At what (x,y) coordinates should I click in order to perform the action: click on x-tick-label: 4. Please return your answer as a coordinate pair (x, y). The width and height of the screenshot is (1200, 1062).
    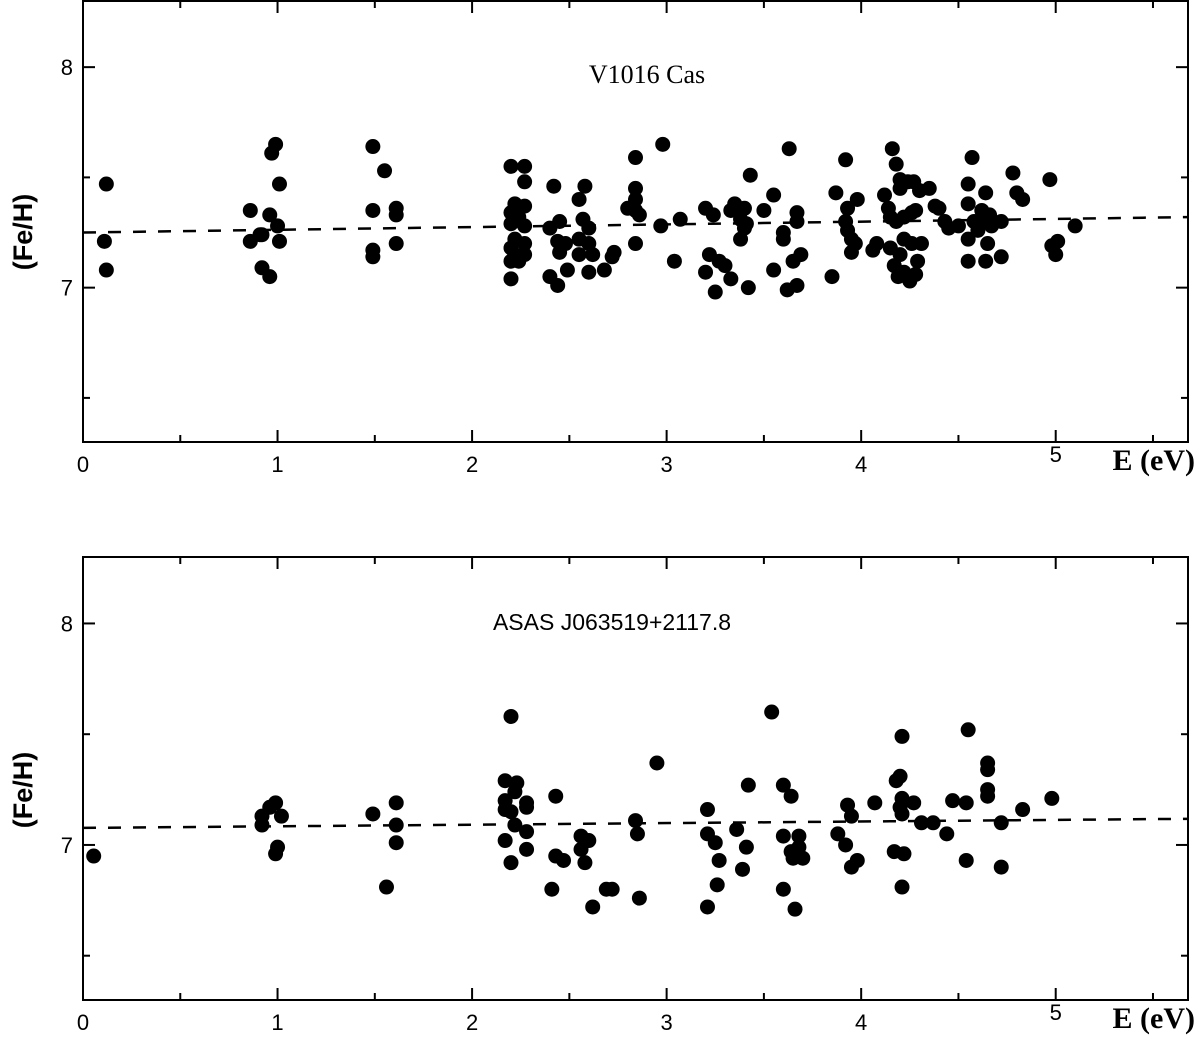
    Looking at the image, I should click on (861, 464).